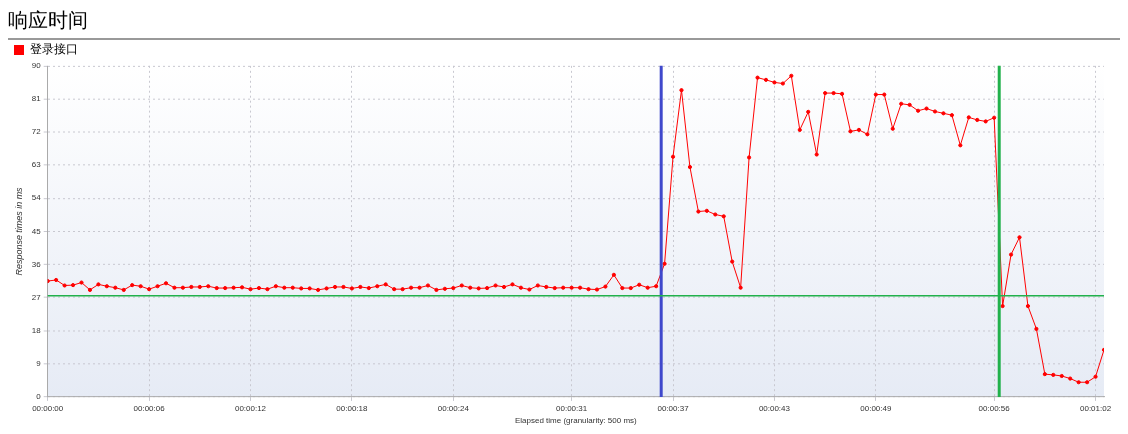 The width and height of the screenshot is (1128, 434). Describe the element at coordinates (54, 49) in the screenshot. I see `legend-label: 登录接口` at that location.